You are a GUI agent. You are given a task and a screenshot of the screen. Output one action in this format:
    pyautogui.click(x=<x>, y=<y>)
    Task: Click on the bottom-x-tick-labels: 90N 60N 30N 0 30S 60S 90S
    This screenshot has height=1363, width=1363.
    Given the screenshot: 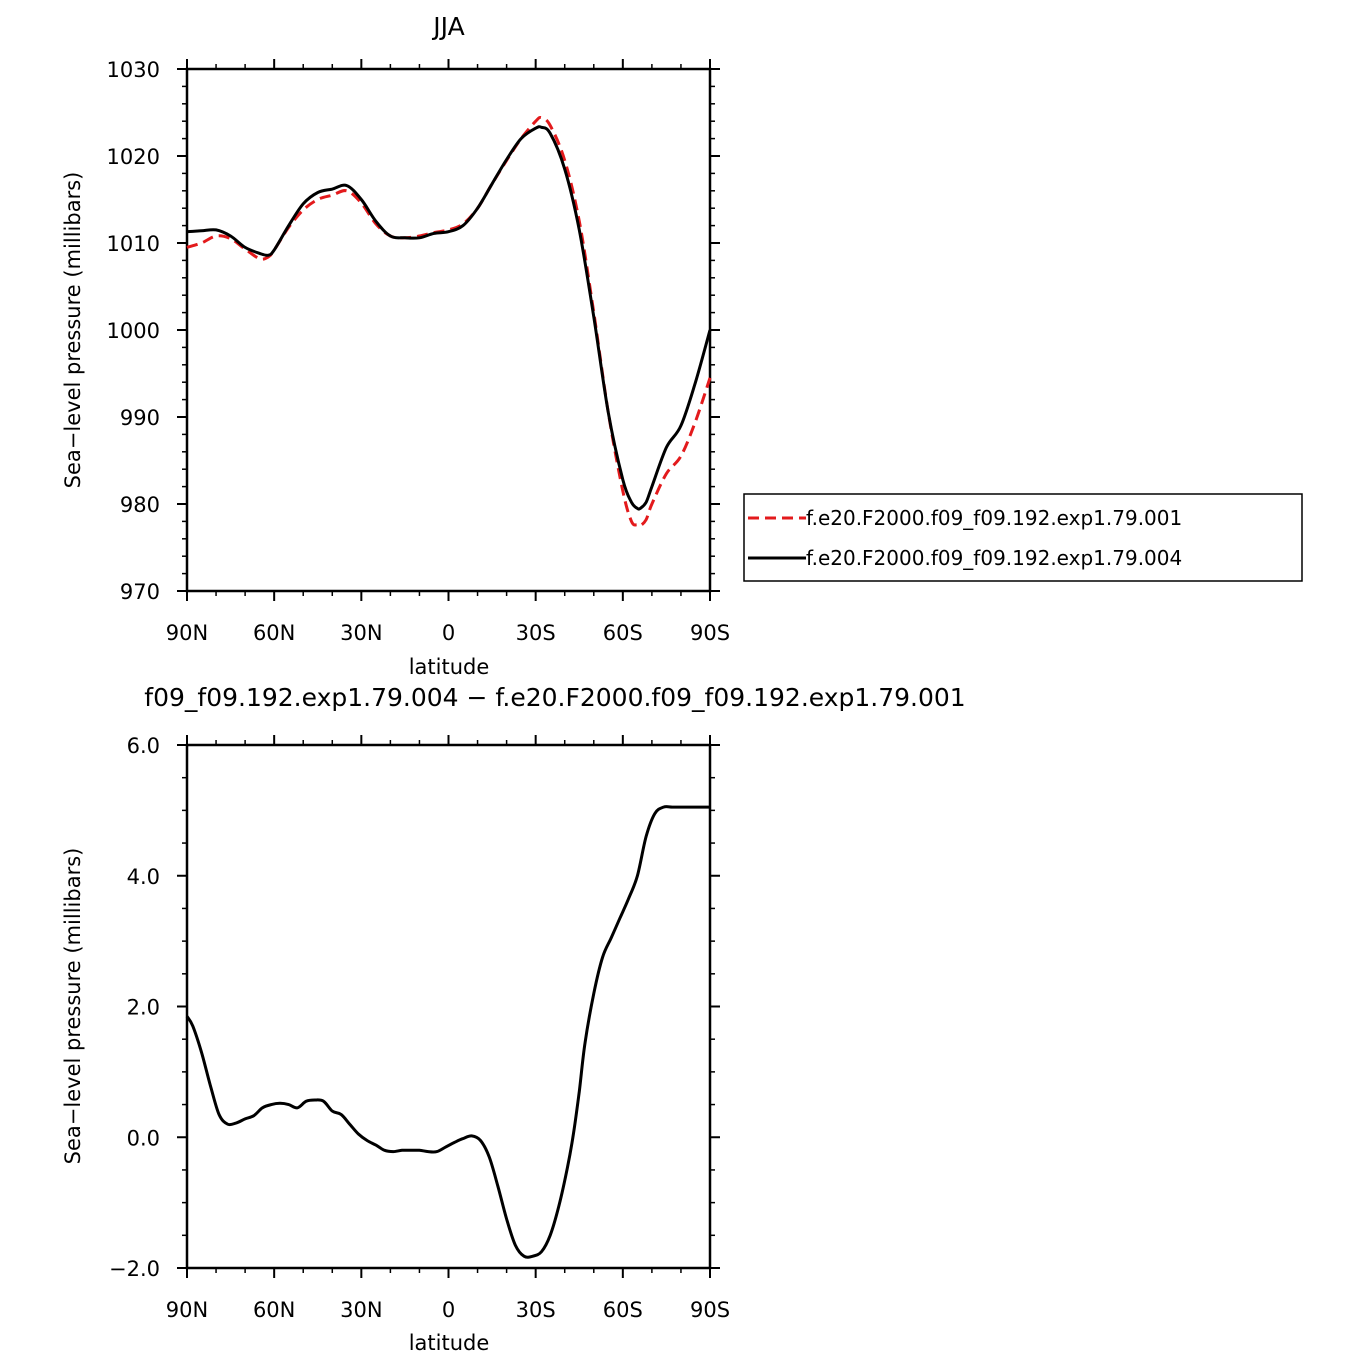 What is the action you would take?
    pyautogui.click(x=448, y=1310)
    